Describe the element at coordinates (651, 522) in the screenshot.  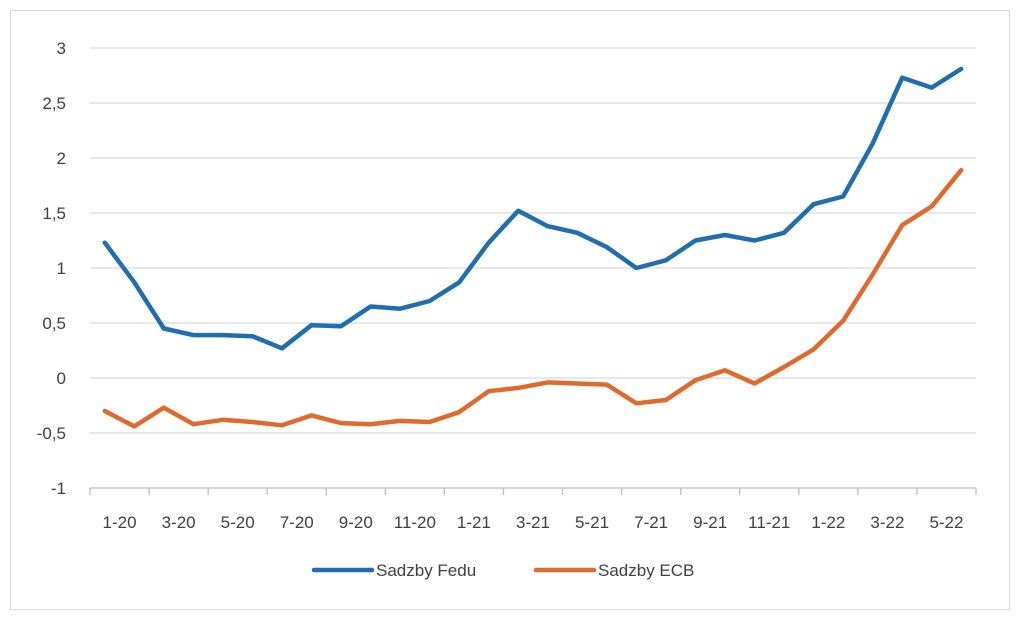
I see `x-tick-label: 7-21` at that location.